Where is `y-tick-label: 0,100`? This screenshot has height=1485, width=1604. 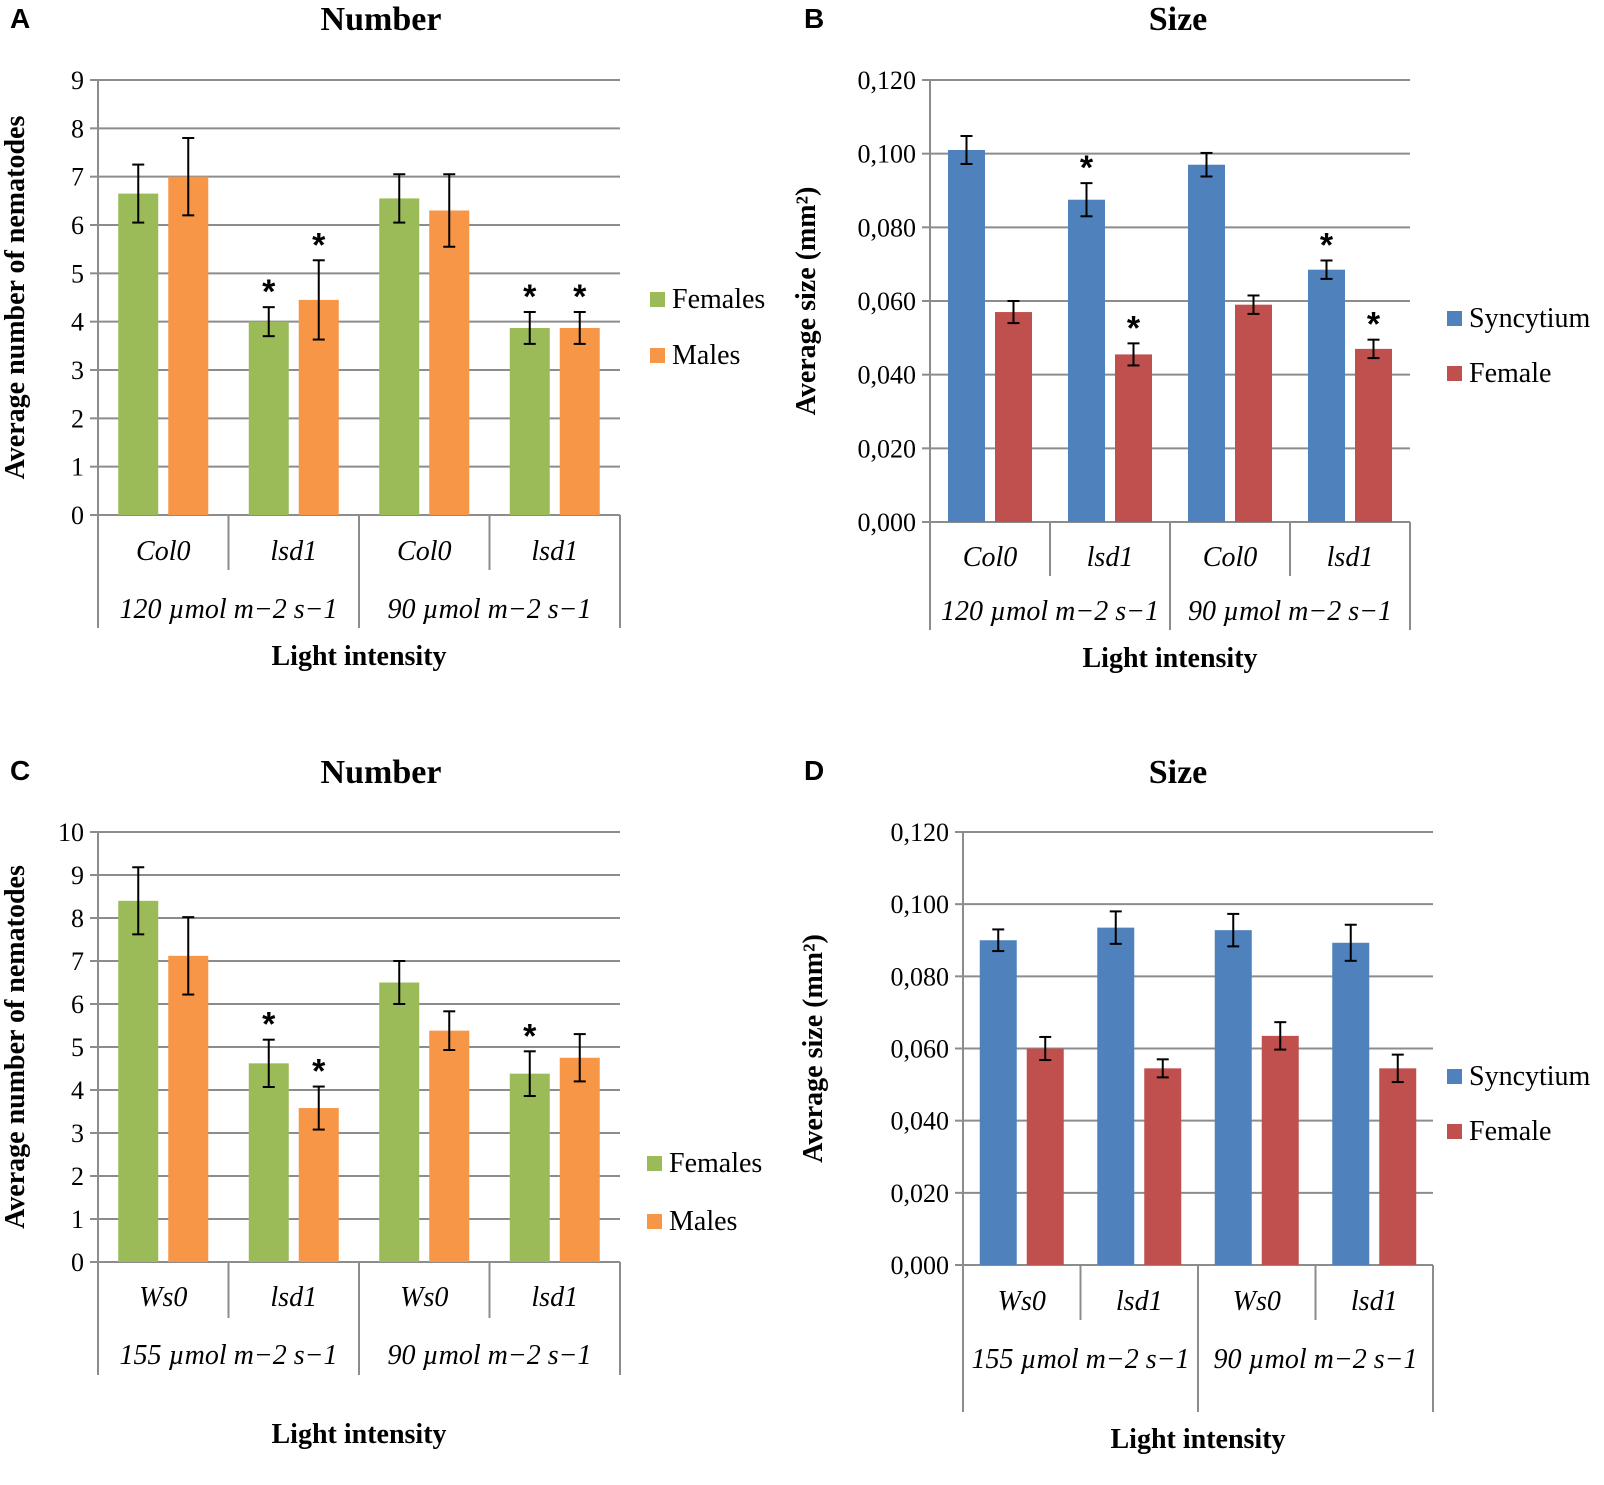
y-tick-label: 0,100 is located at coordinates (887, 154).